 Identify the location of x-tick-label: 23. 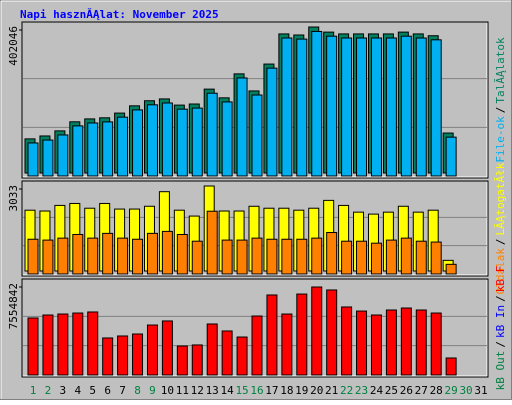
(361, 390).